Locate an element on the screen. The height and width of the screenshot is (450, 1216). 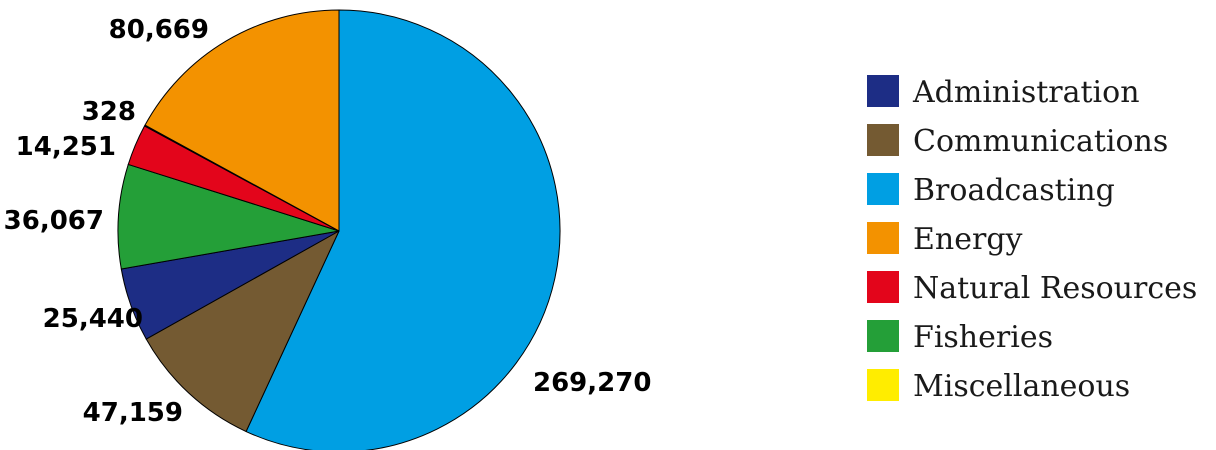
legend-item-natural-resources: Natural Resources is located at coordinates (1032, 288).